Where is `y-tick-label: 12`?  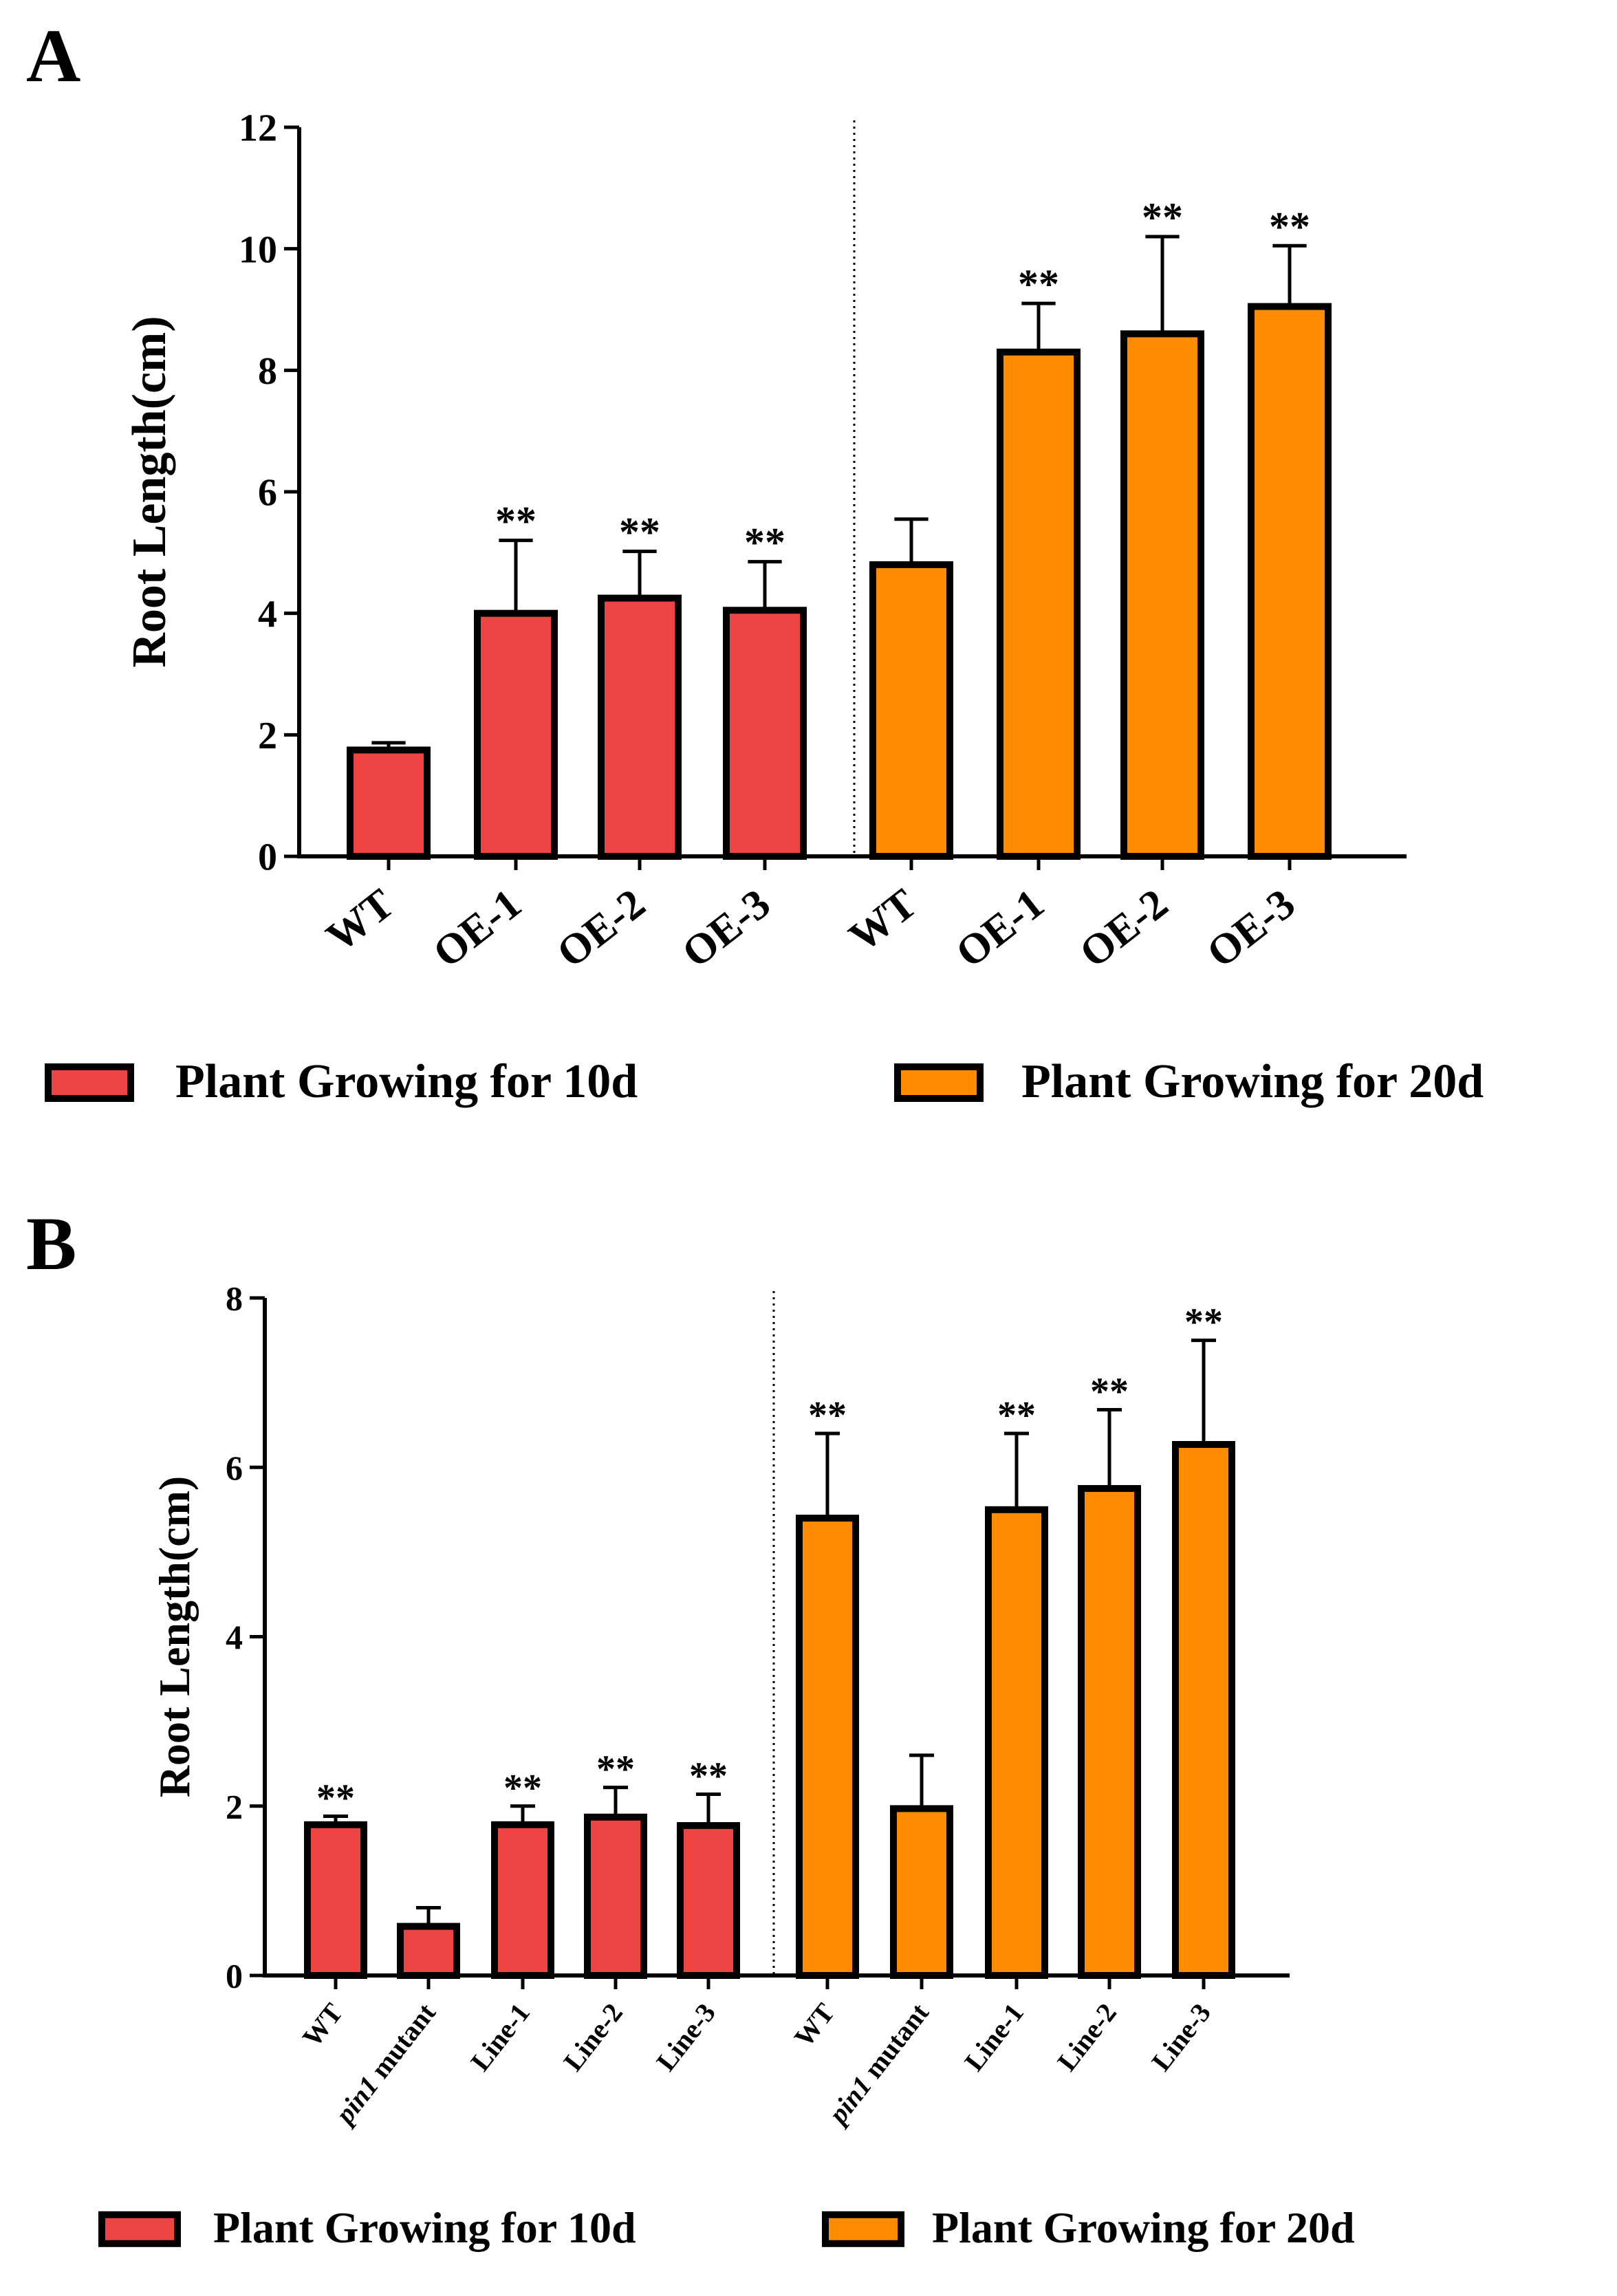 y-tick-label: 12 is located at coordinates (258, 129).